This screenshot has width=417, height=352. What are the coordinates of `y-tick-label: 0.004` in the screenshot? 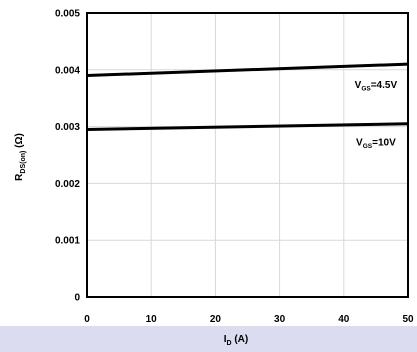 It's located at (67, 70).